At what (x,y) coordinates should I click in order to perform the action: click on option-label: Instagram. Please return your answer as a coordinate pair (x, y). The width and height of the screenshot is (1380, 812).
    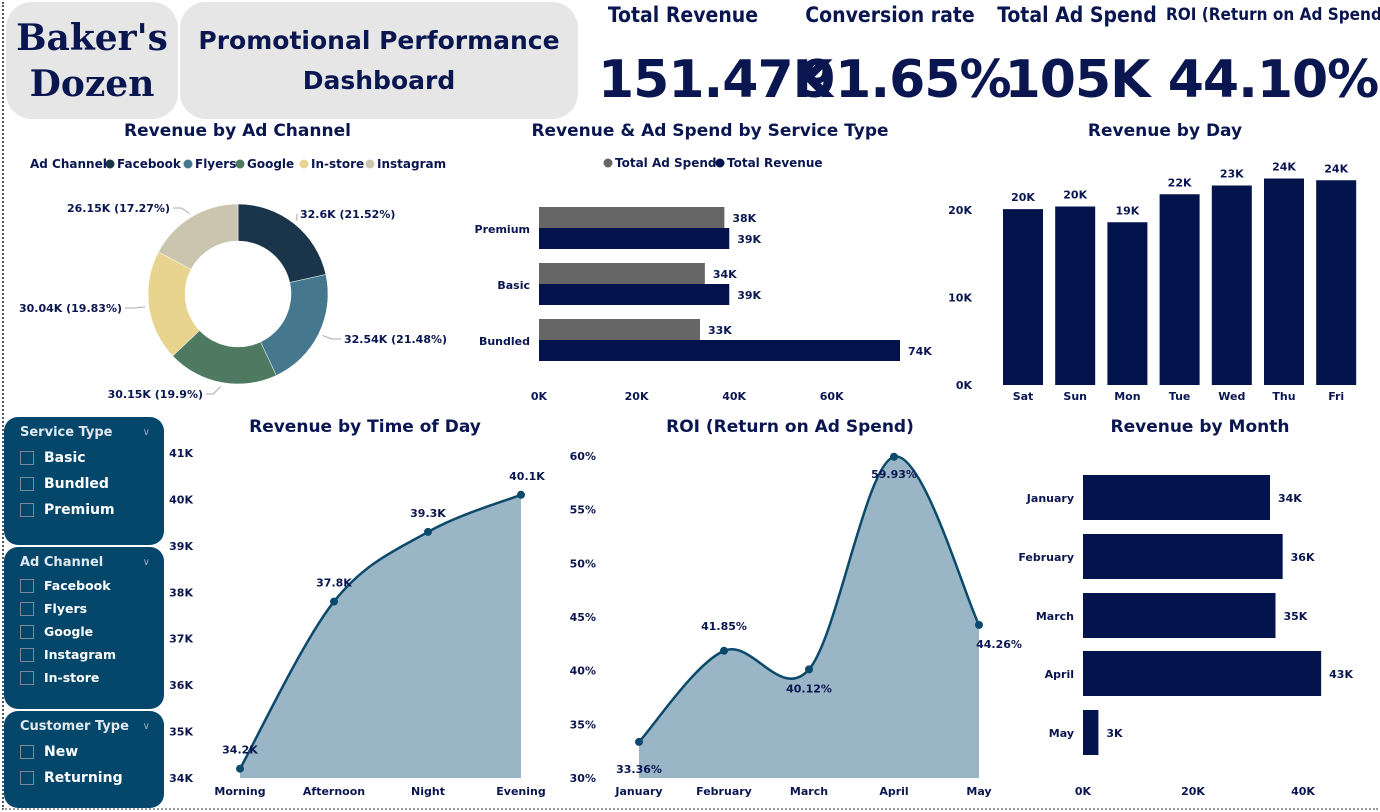
    Looking at the image, I should click on (80, 654).